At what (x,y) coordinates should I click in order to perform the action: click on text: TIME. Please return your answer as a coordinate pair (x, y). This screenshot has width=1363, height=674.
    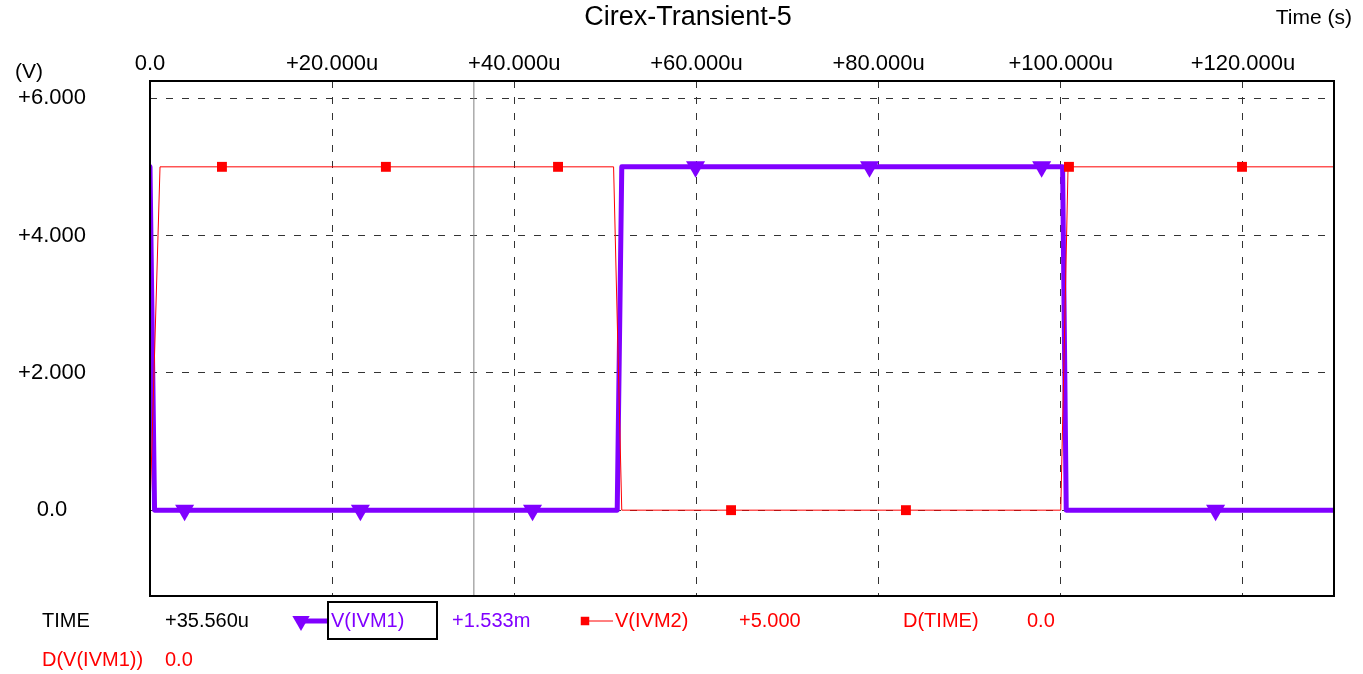
    Looking at the image, I should click on (66, 619).